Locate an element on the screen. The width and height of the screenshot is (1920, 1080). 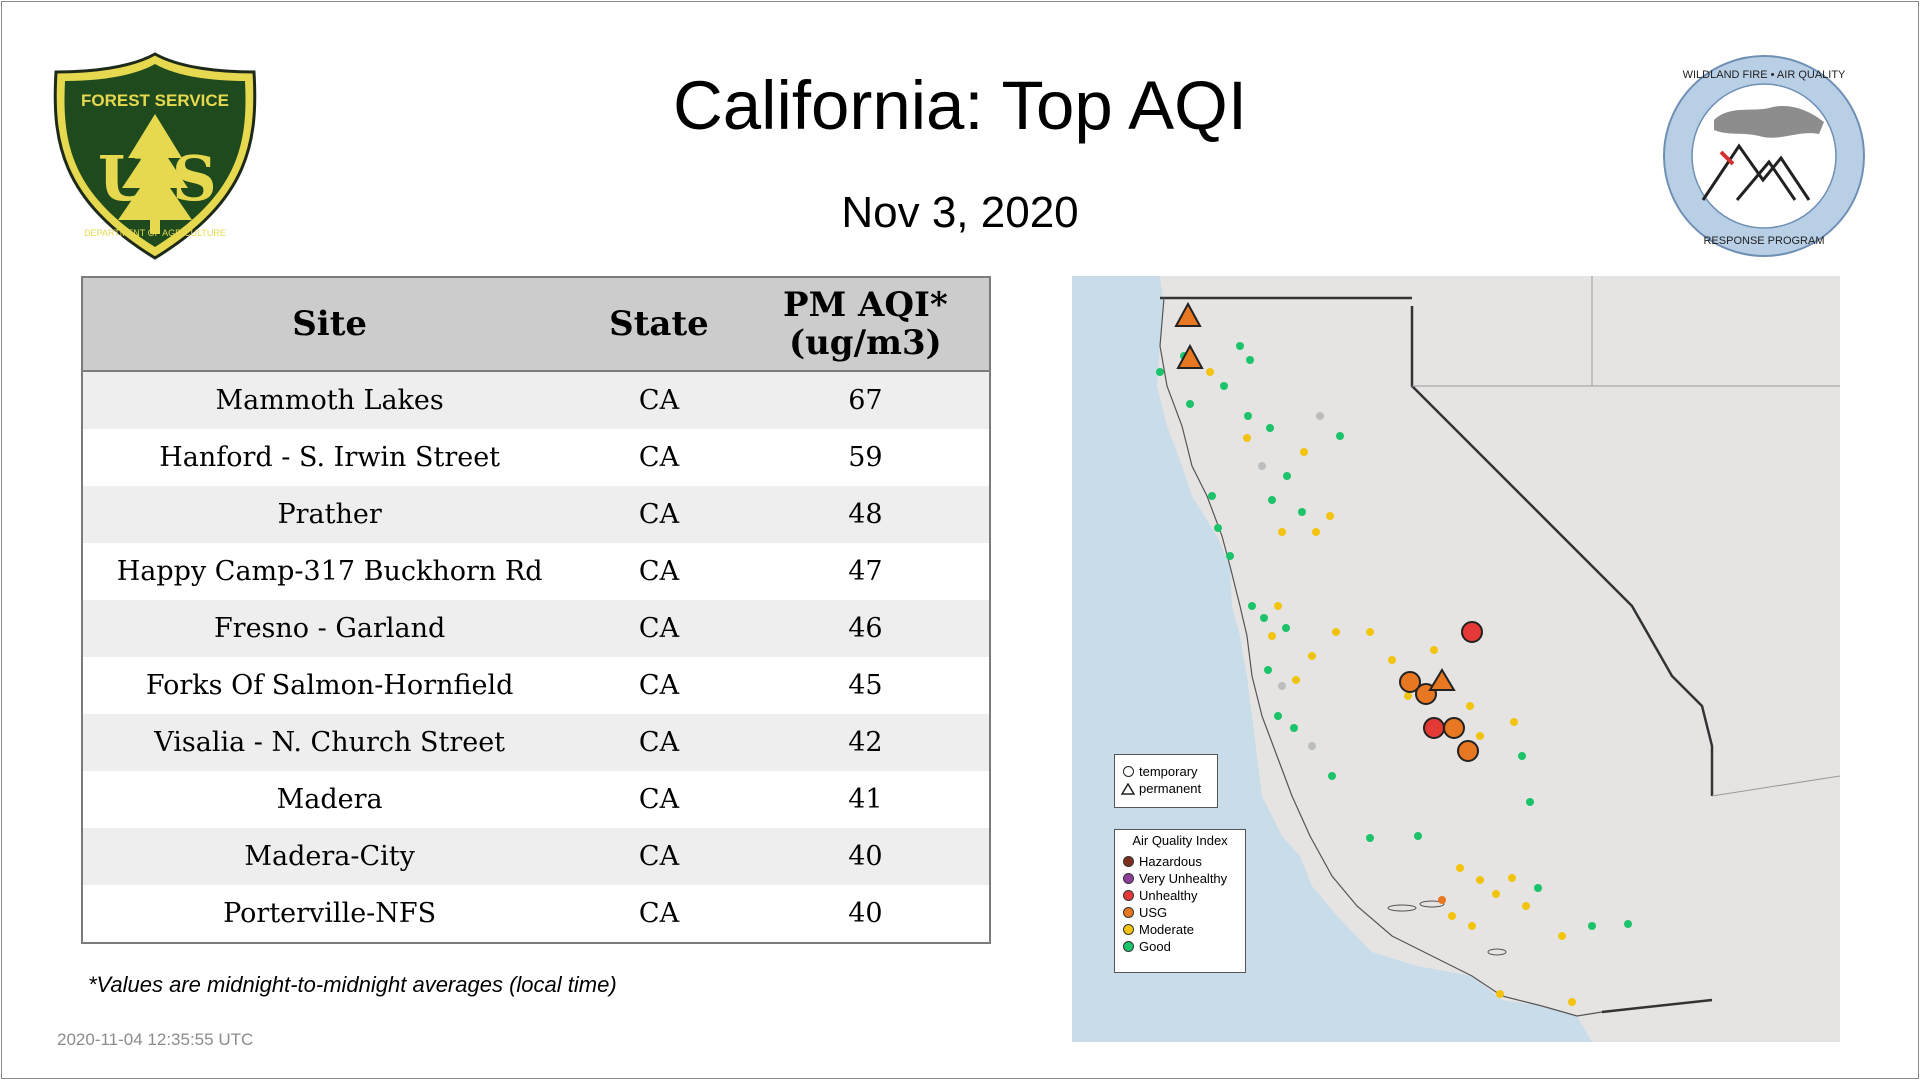
table-row: Fresno - Garland CA 46 is located at coordinates (536, 628).